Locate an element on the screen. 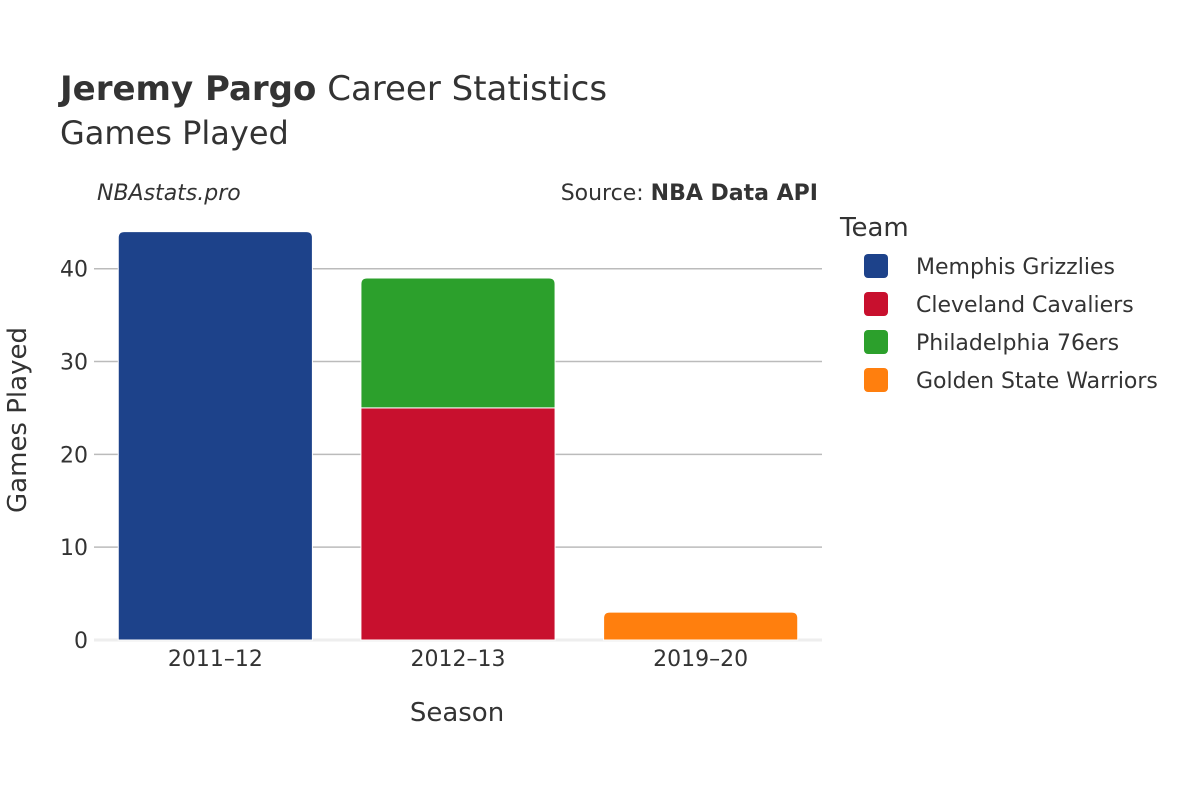 The image size is (1200, 800). x-tick-labels: 2011–12 2012–13 2019–20 is located at coordinates (458, 659).